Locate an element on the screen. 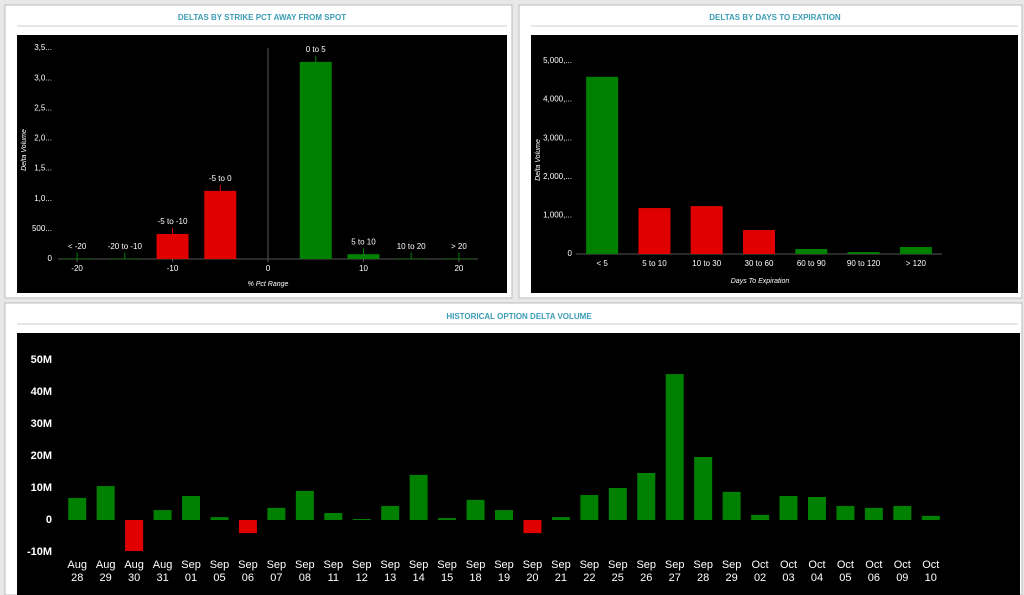  x-tick-label: 21 is located at coordinates (561, 578).